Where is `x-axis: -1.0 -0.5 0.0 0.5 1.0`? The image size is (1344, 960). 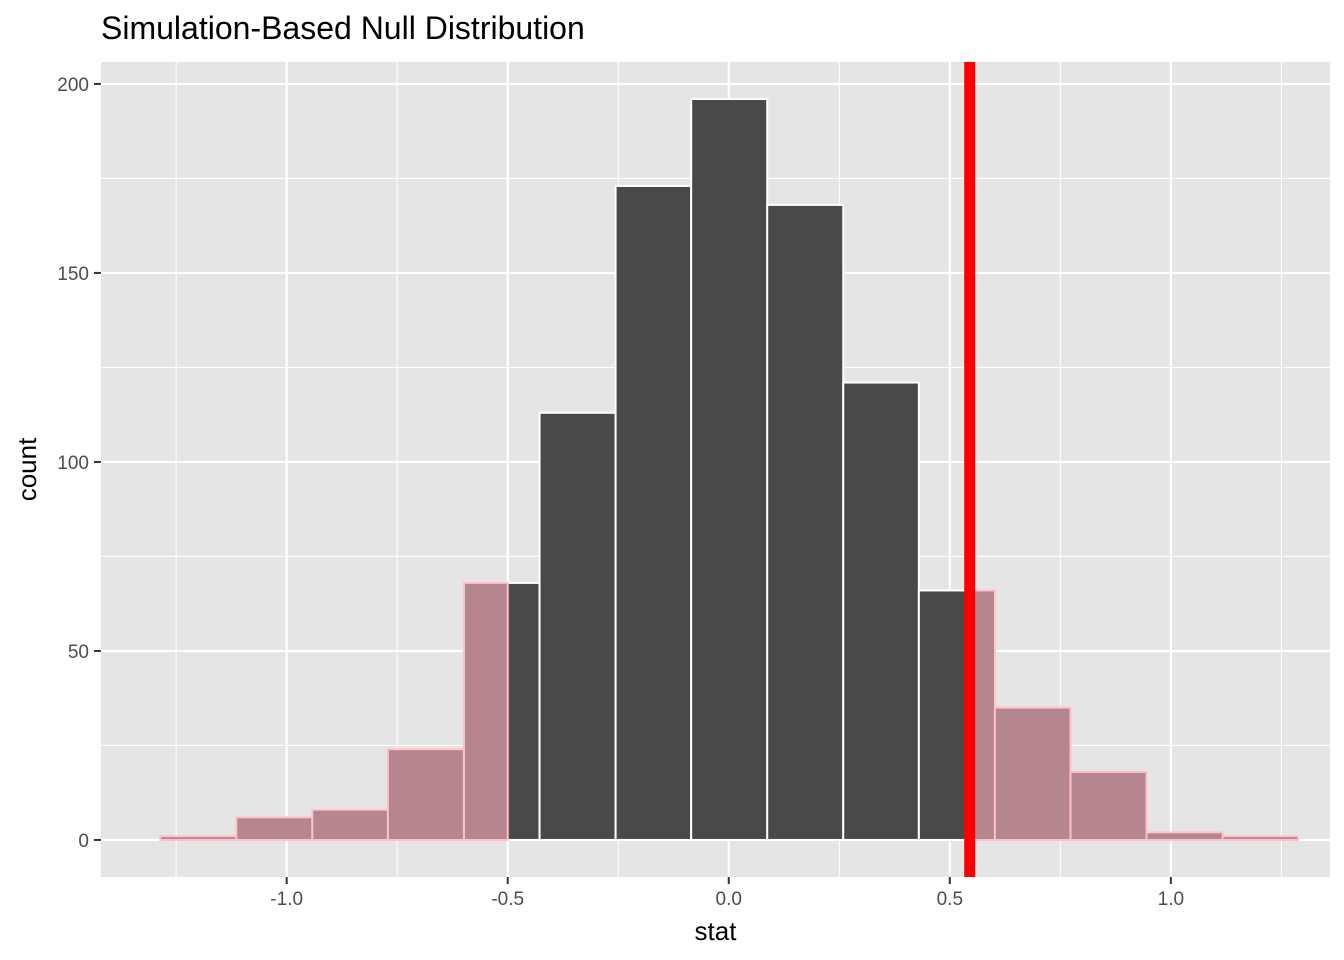
x-axis: -1.0 -0.5 0.0 0.5 1.0 is located at coordinates (727, 893).